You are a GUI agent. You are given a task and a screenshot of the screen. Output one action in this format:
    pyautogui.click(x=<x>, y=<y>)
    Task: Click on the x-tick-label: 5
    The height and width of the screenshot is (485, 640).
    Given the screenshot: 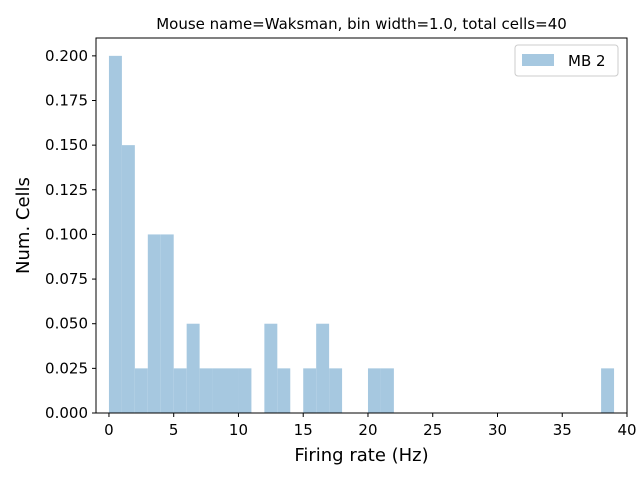 What is the action you would take?
    pyautogui.click(x=174, y=430)
    